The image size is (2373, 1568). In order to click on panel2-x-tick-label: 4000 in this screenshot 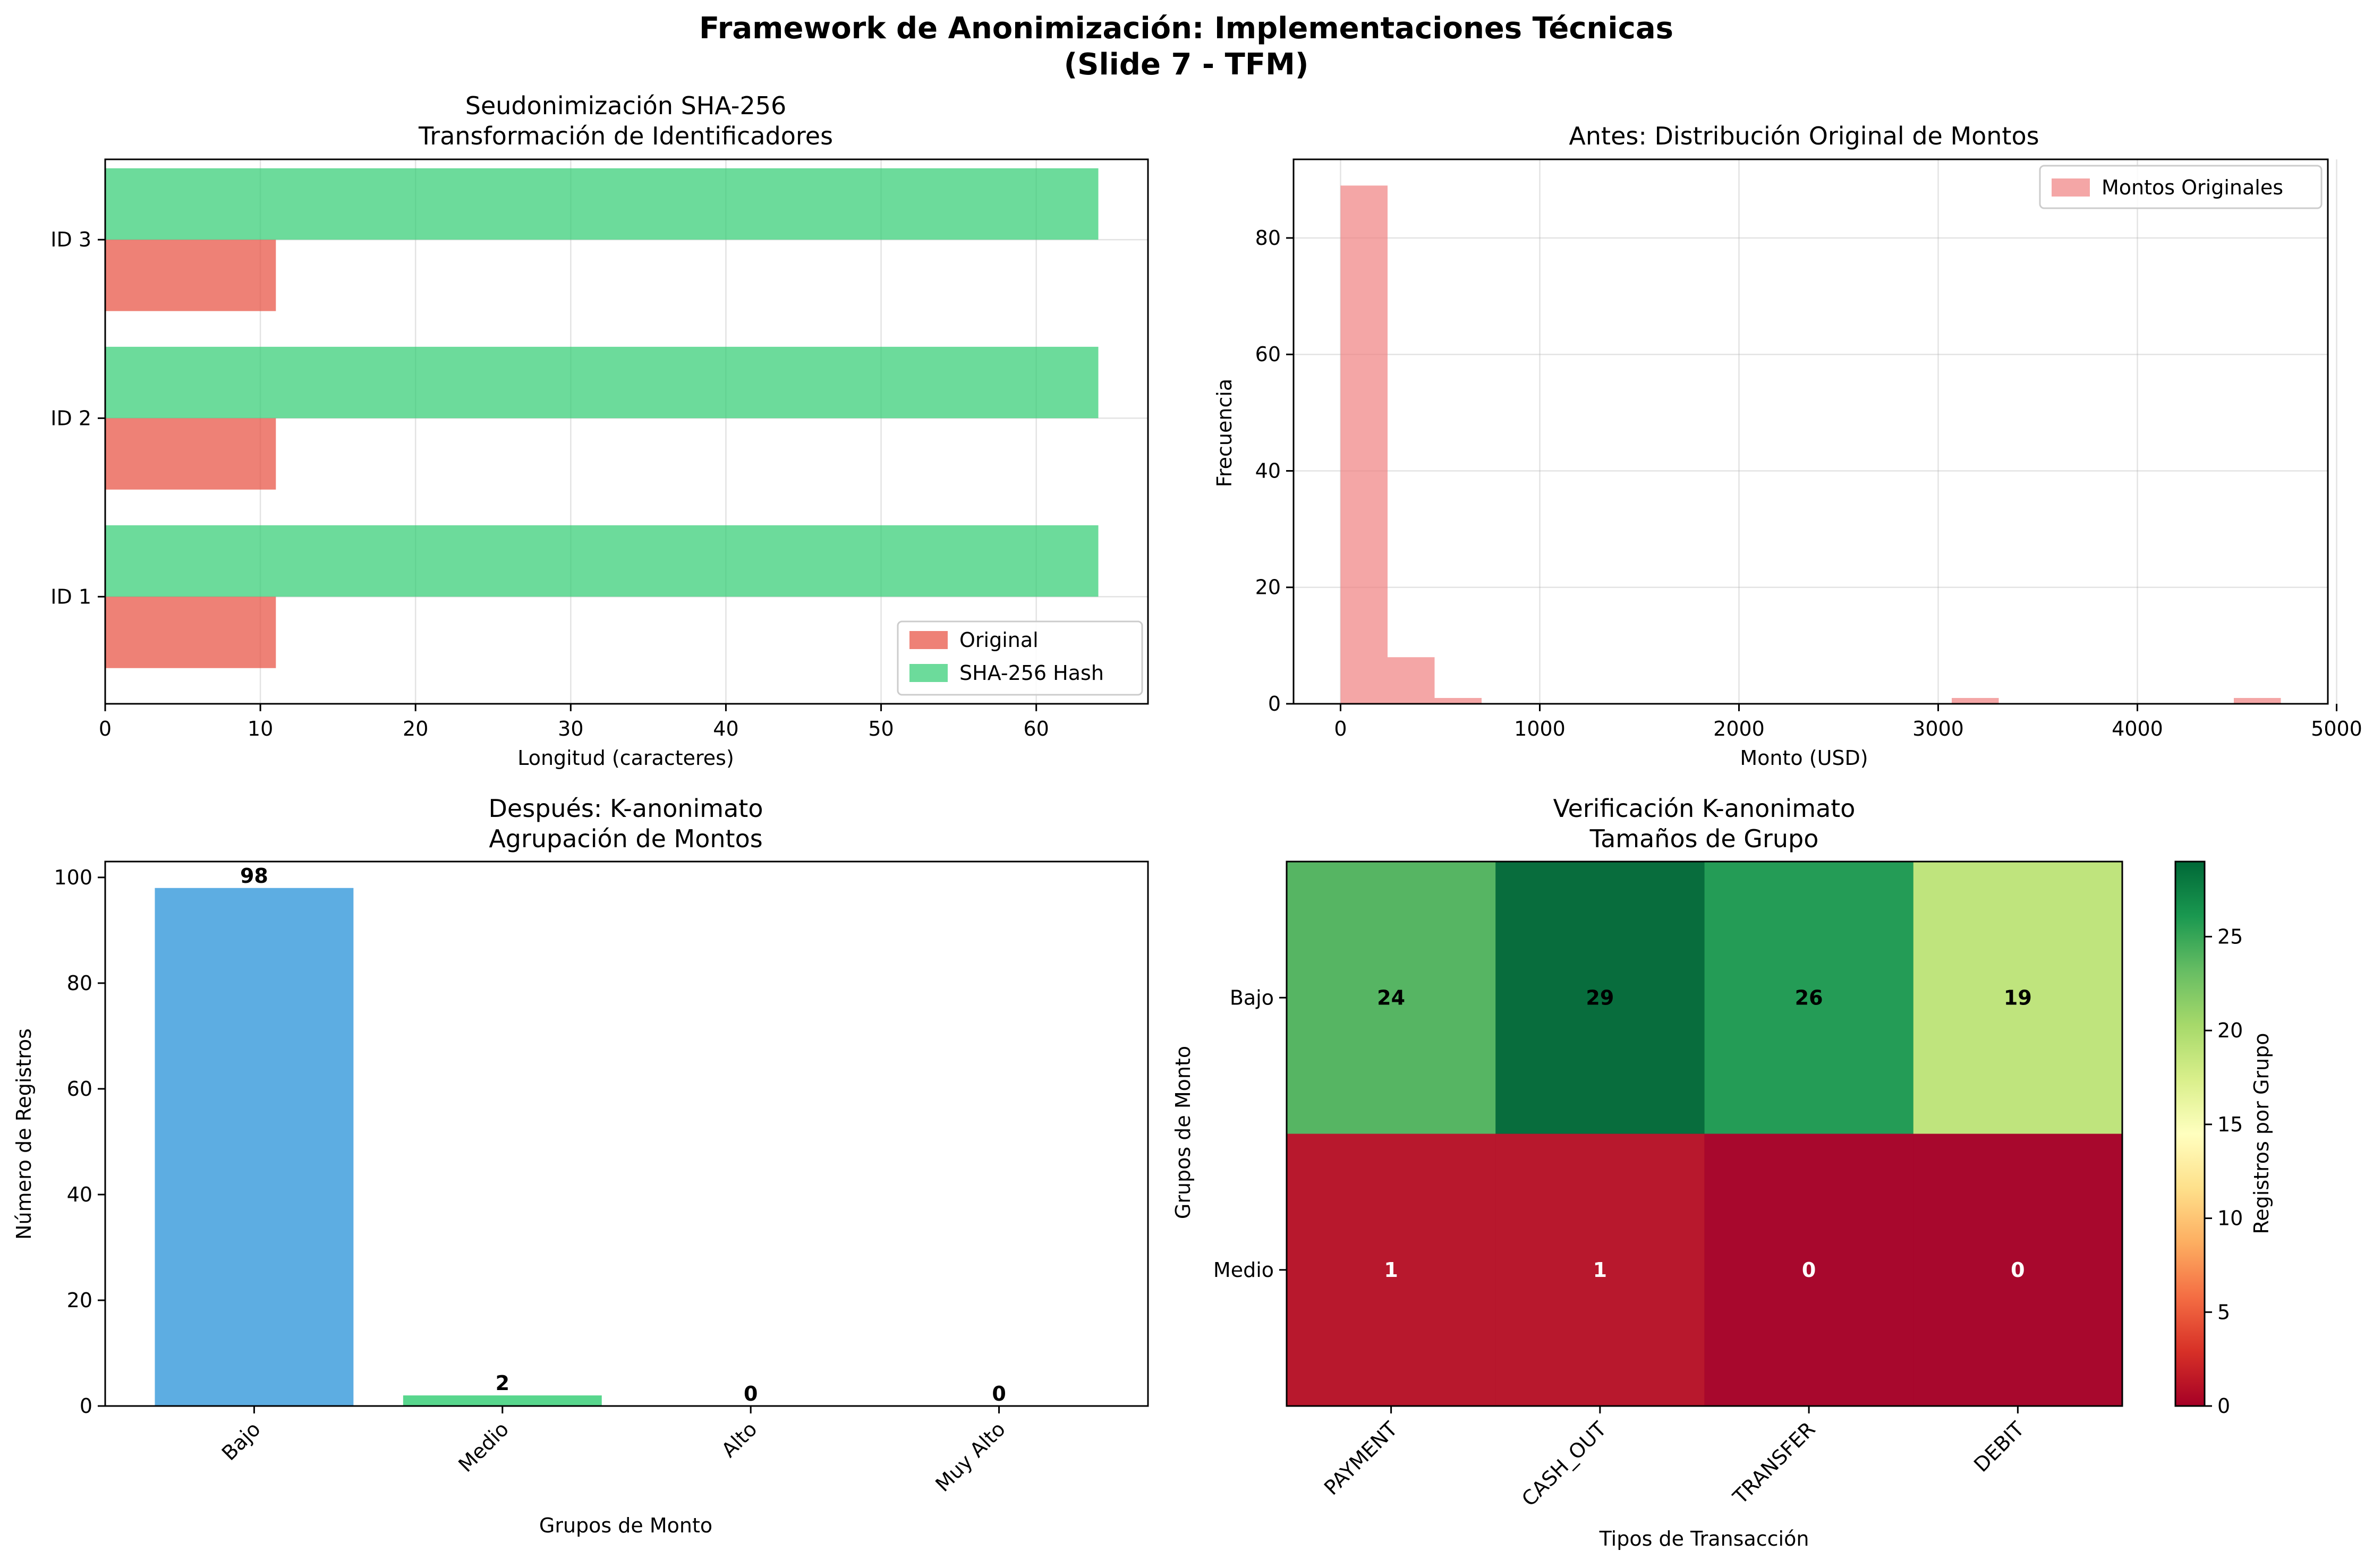, I will do `click(2137, 729)`.